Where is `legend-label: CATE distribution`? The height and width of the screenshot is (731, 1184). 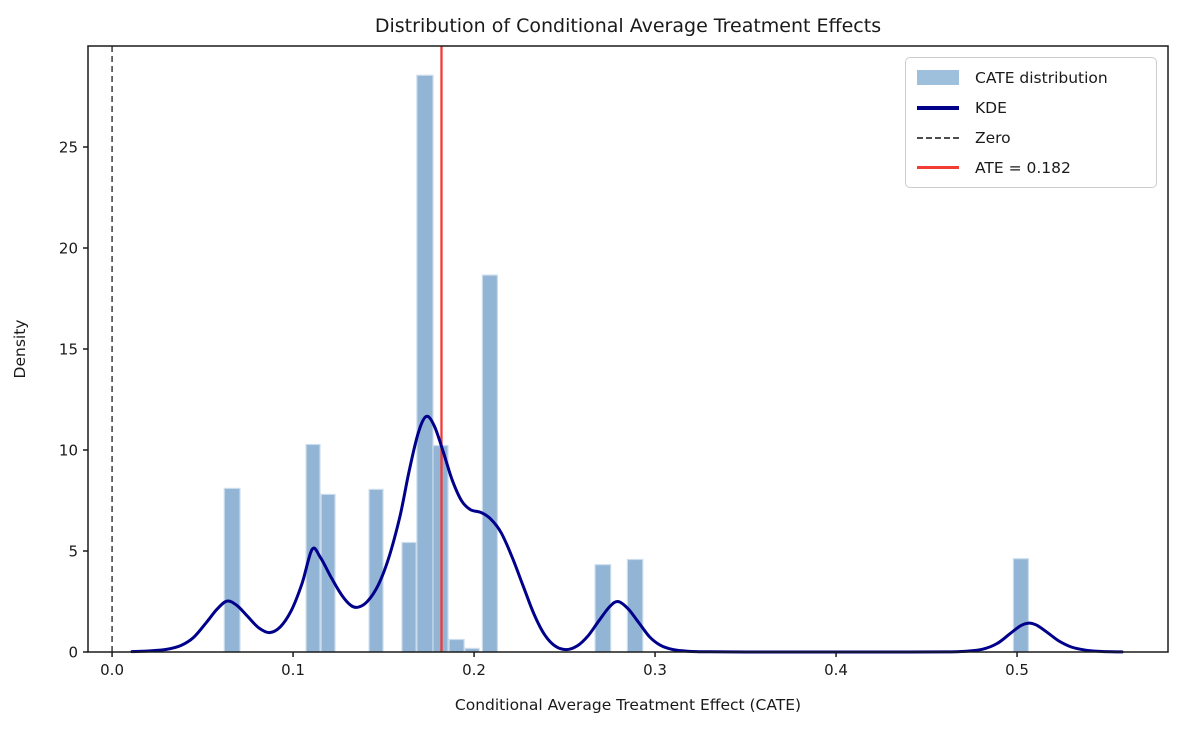 legend-label: CATE distribution is located at coordinates (1041, 77).